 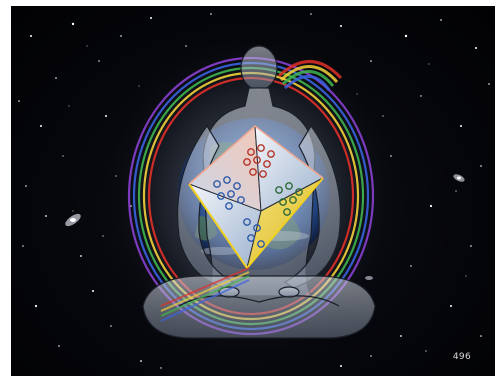 What do you see at coordinates (255, 197) in the screenshot?
I see `crystal-octahedron` at bounding box center [255, 197].